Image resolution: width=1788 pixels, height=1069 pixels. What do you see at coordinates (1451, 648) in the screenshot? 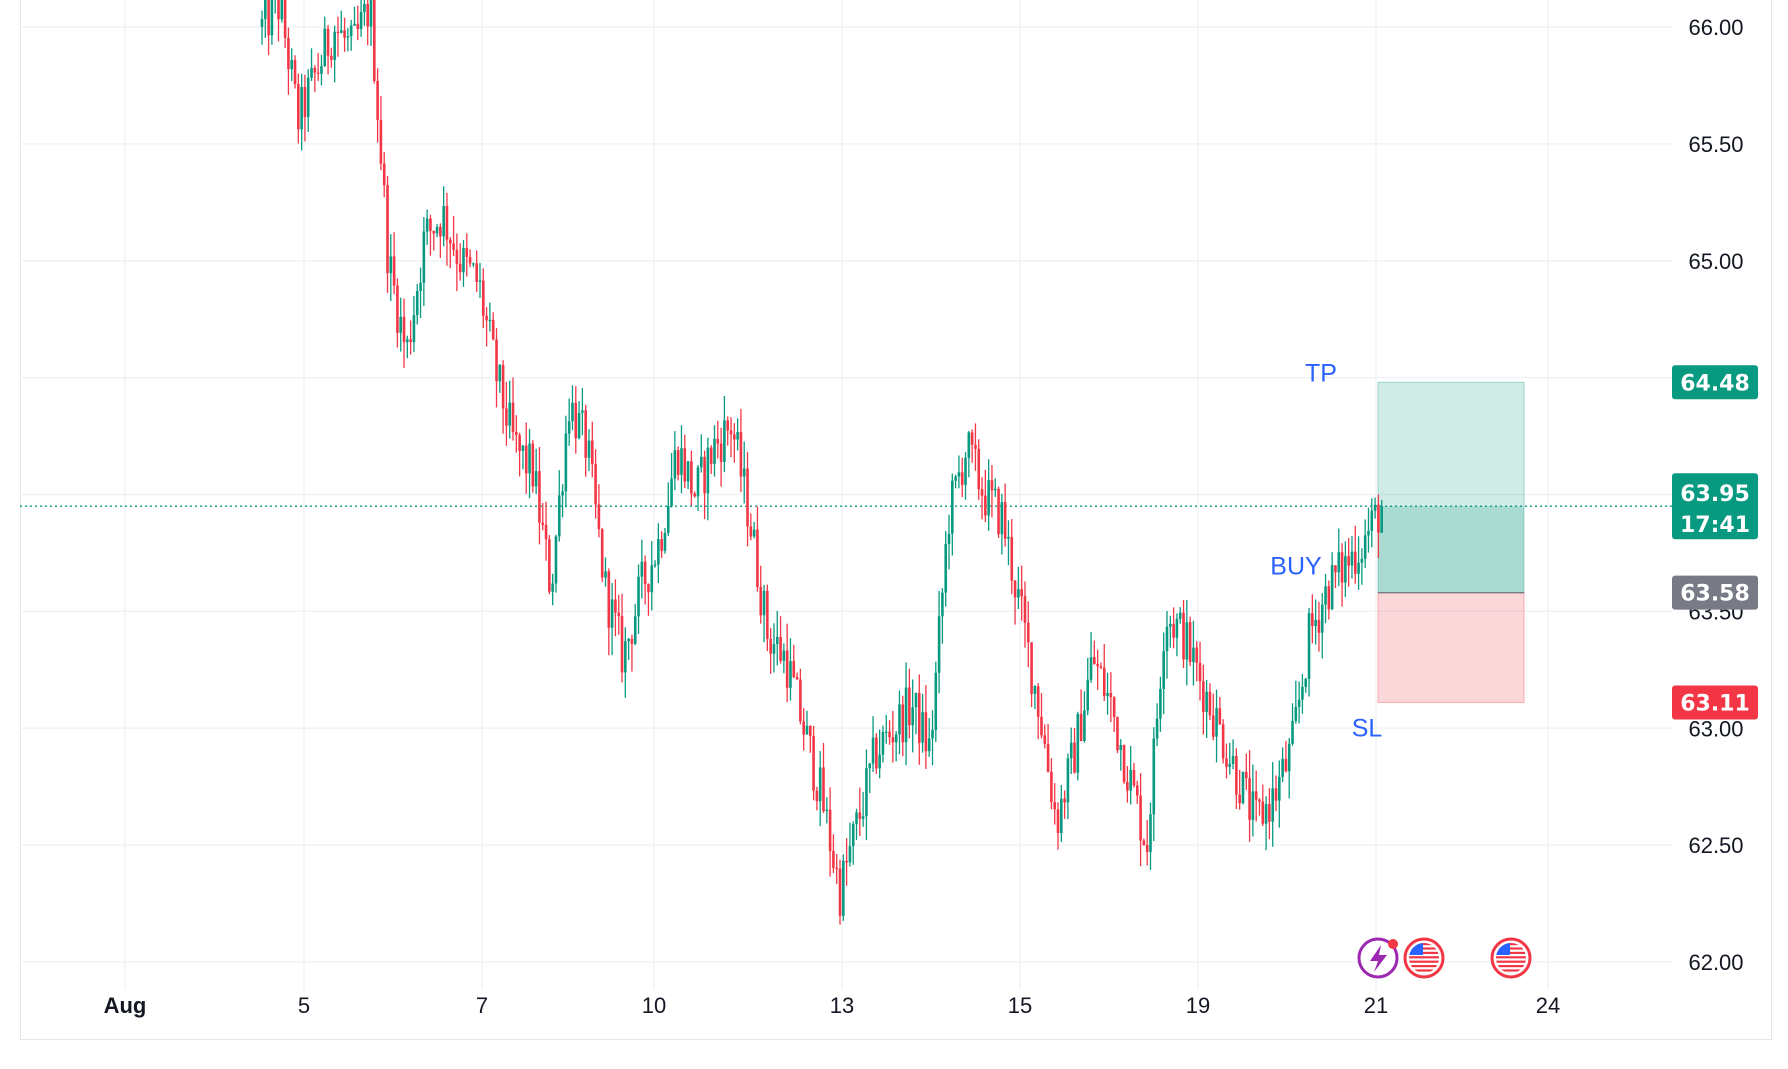
I see `loss-zone` at bounding box center [1451, 648].